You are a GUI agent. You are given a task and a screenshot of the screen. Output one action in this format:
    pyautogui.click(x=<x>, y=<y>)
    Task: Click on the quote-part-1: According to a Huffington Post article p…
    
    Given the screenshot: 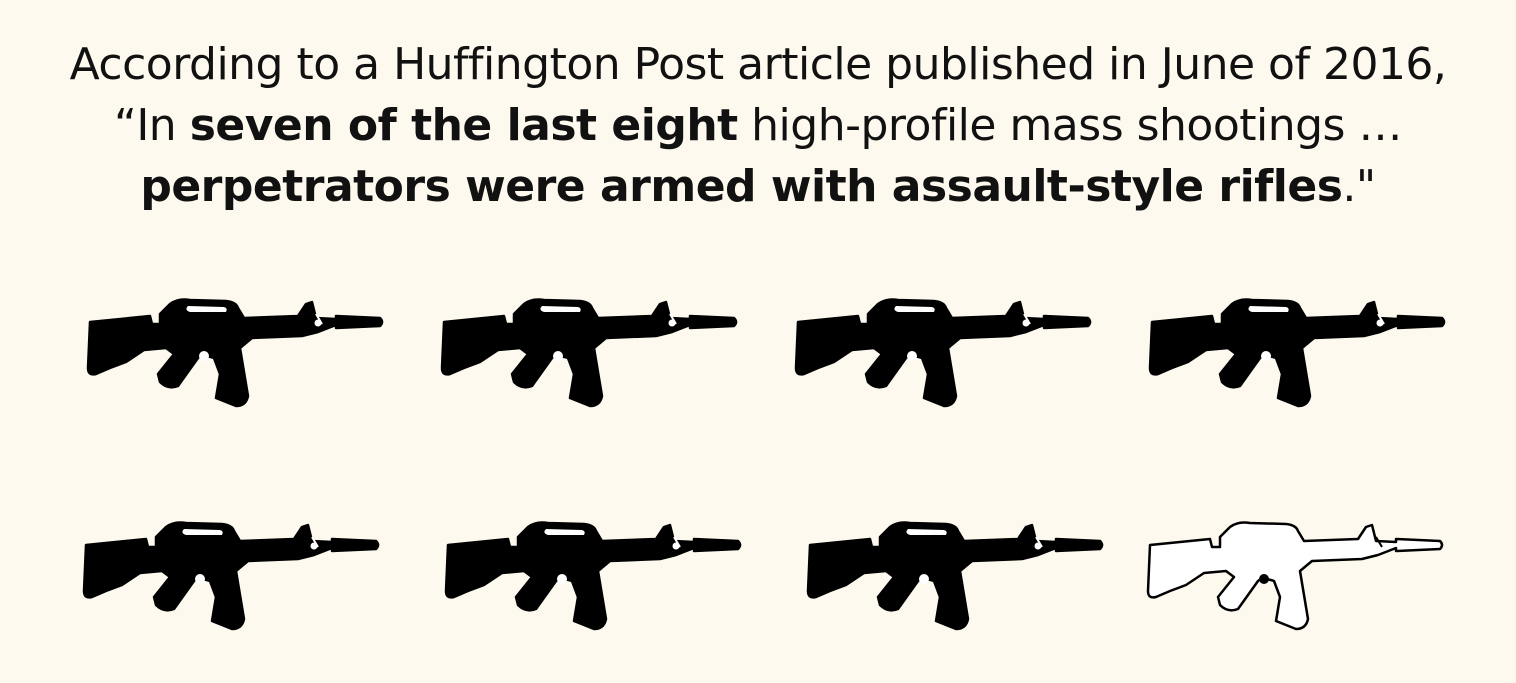 What is the action you would take?
    pyautogui.click(x=758, y=95)
    